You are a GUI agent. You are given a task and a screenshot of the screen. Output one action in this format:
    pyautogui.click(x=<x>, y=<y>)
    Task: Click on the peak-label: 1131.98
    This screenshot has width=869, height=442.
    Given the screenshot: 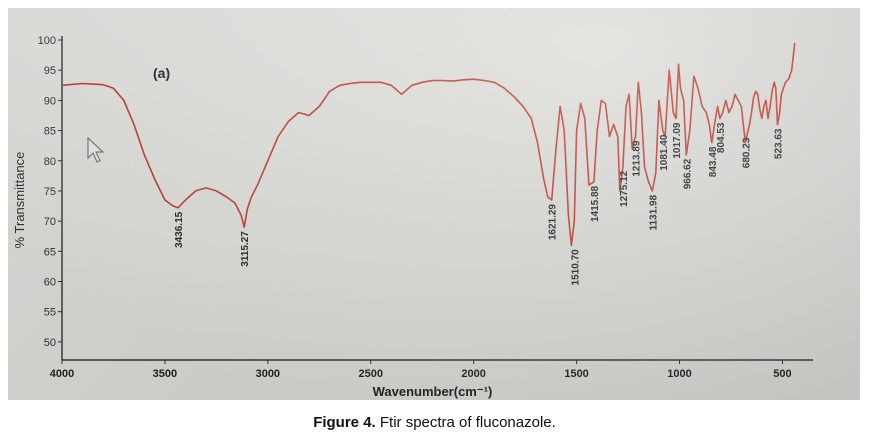 What is the action you would take?
    pyautogui.click(x=653, y=212)
    